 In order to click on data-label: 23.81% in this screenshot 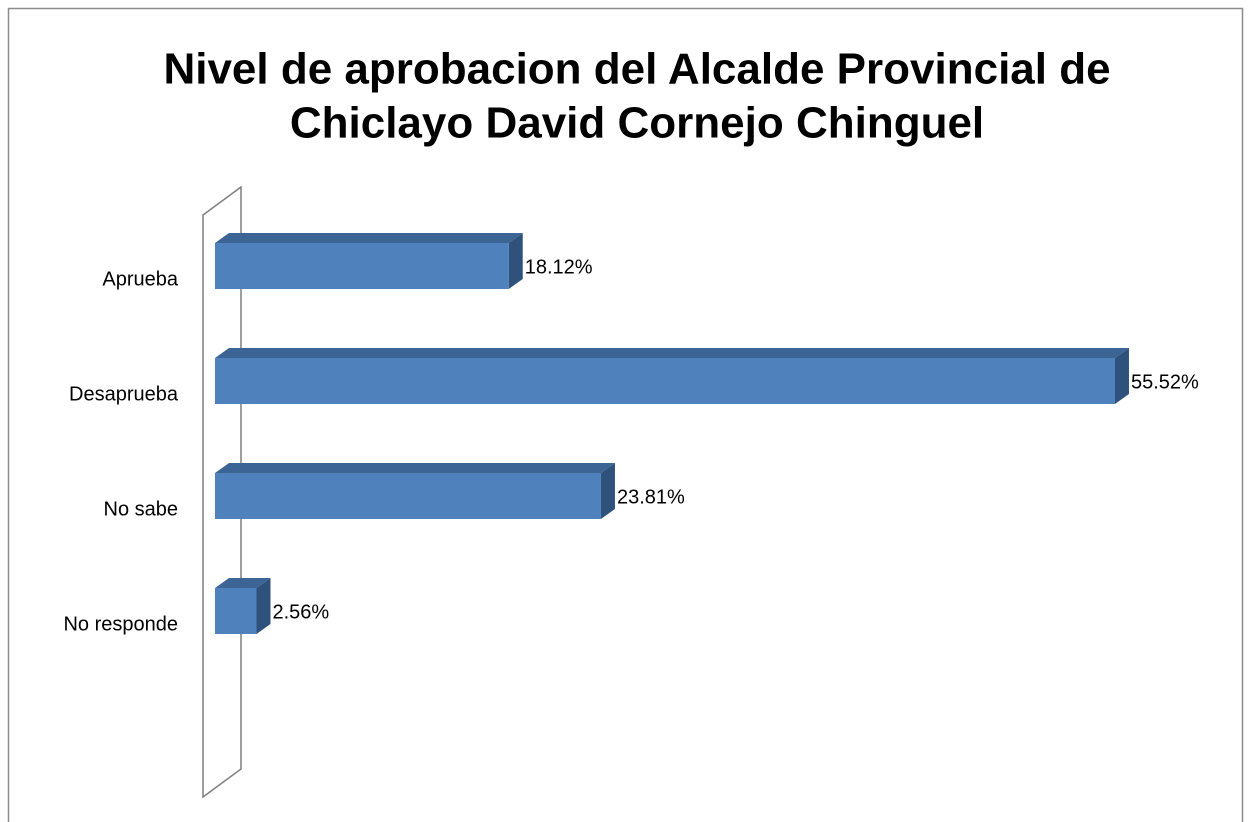, I will do `click(651, 497)`.